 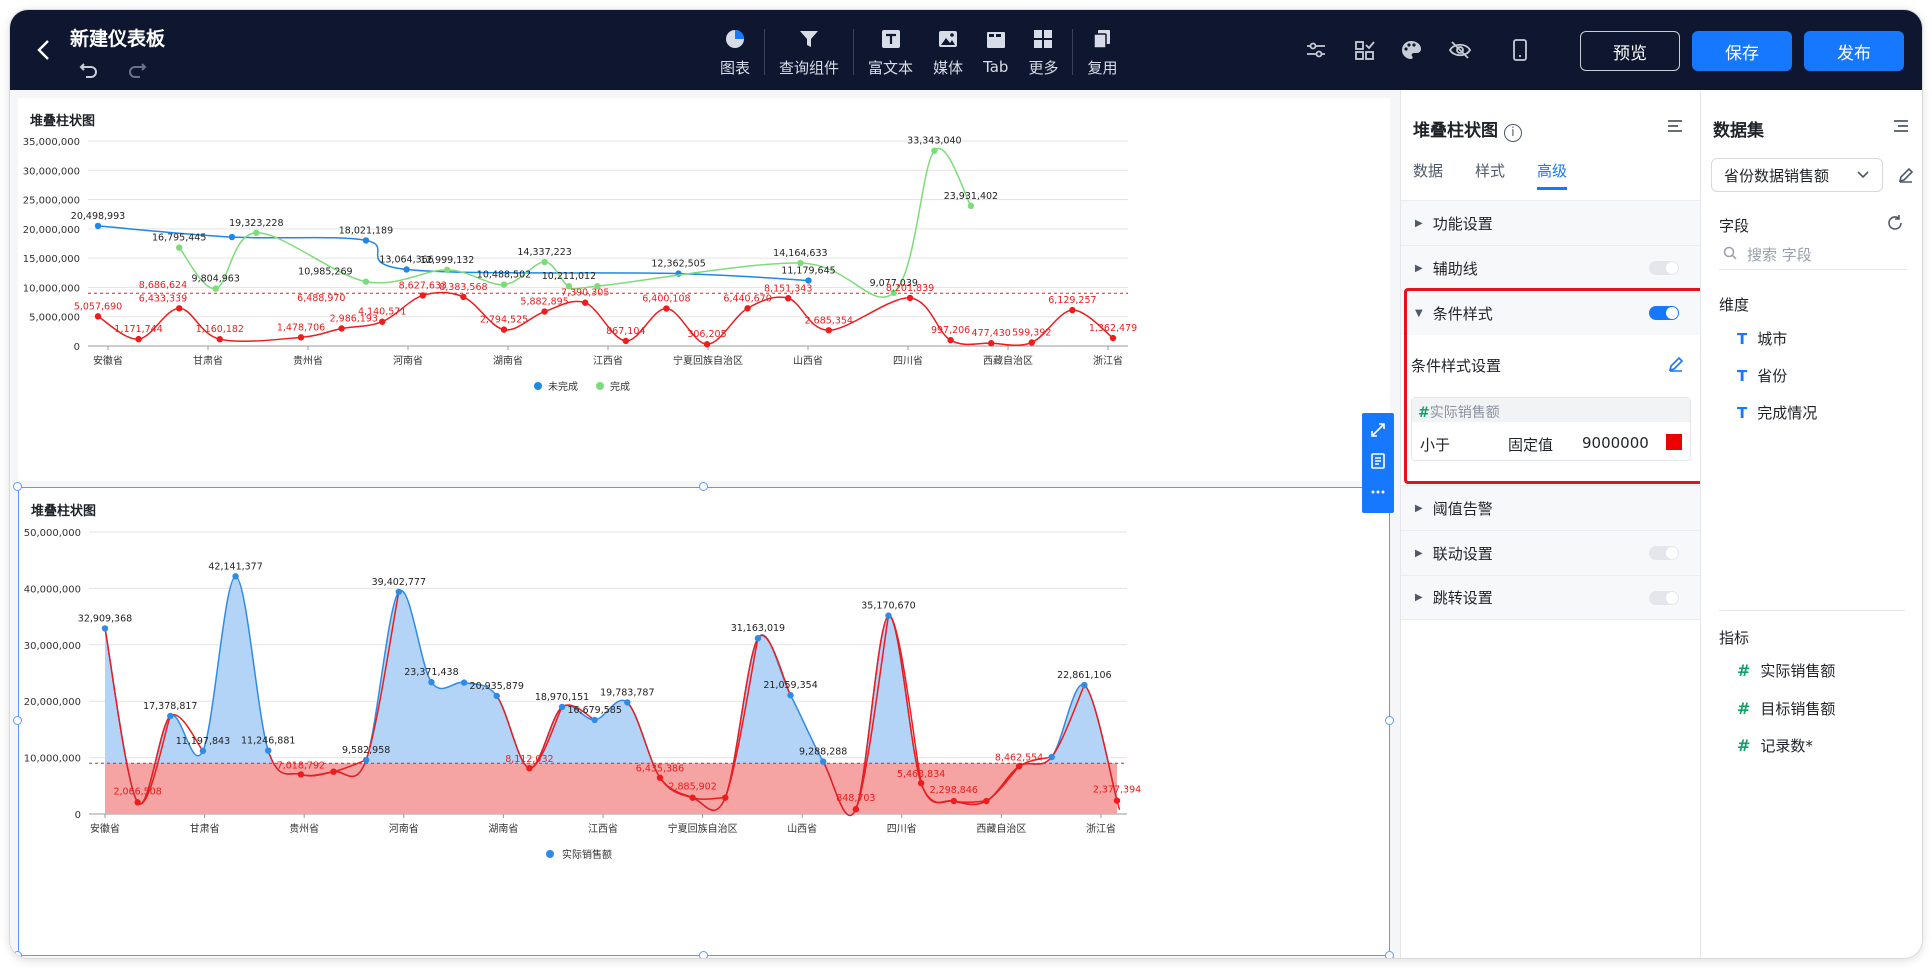 What do you see at coordinates (1742, 51) in the screenshot?
I see `save-button: 保存` at bounding box center [1742, 51].